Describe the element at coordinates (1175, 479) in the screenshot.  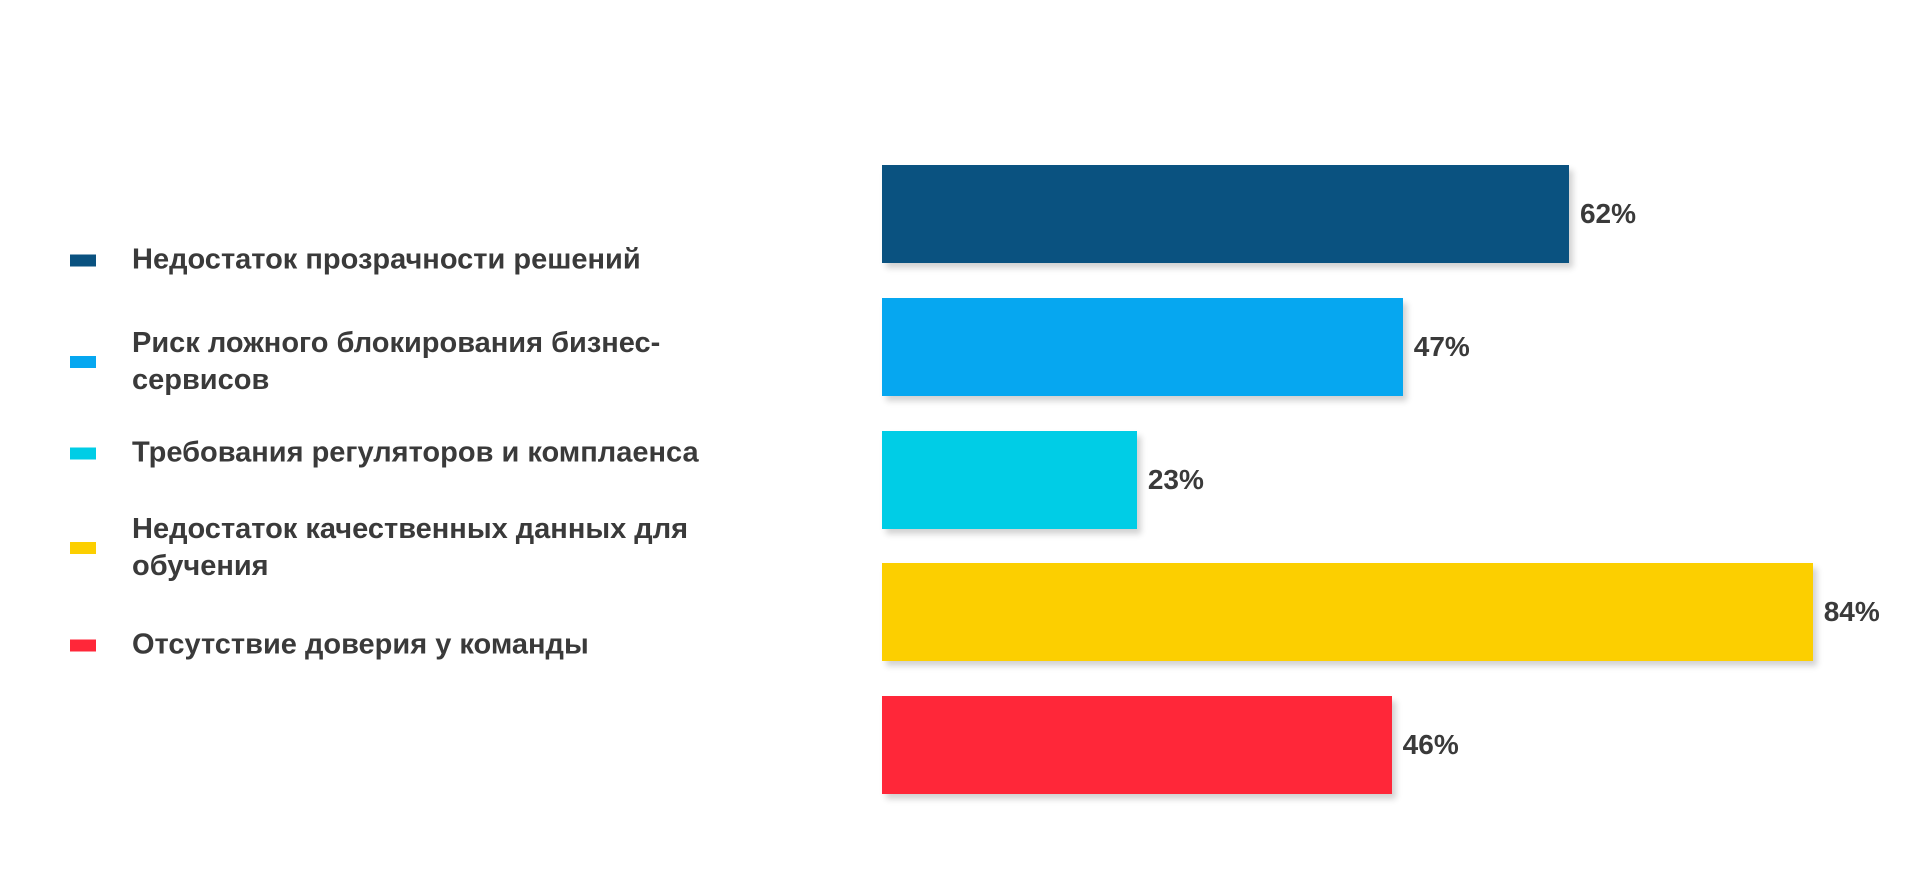
I see `value-label: 23%` at that location.